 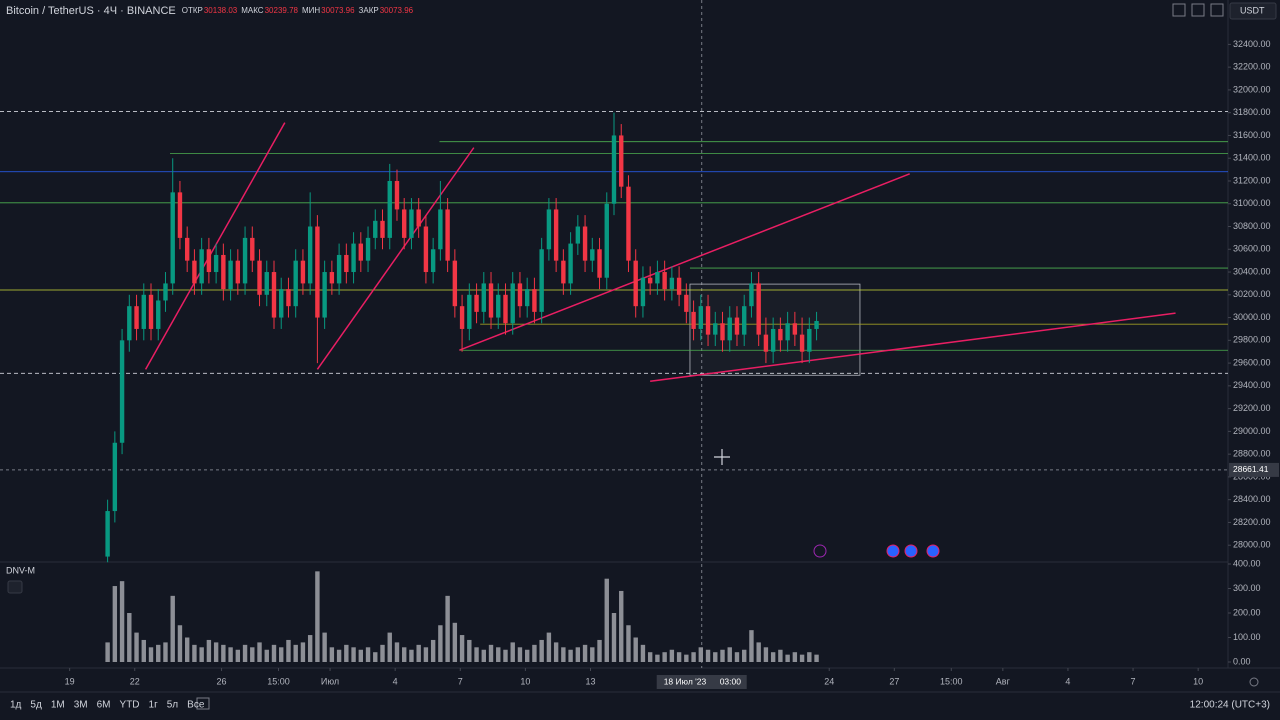 What do you see at coordinates (1247, 588) in the screenshot?
I see `volume-tick-label: 300.00` at bounding box center [1247, 588].